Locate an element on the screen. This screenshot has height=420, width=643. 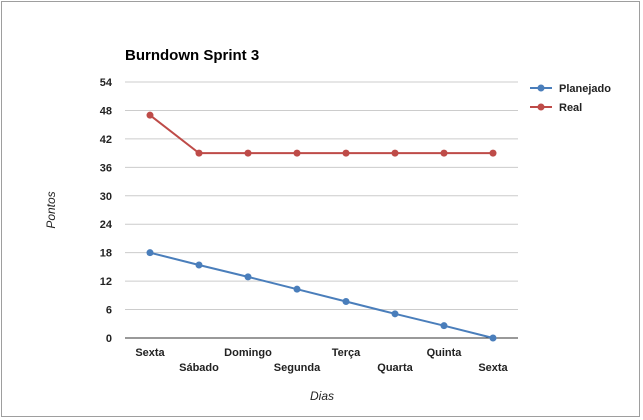
legend-label: Planejado is located at coordinates (585, 89).